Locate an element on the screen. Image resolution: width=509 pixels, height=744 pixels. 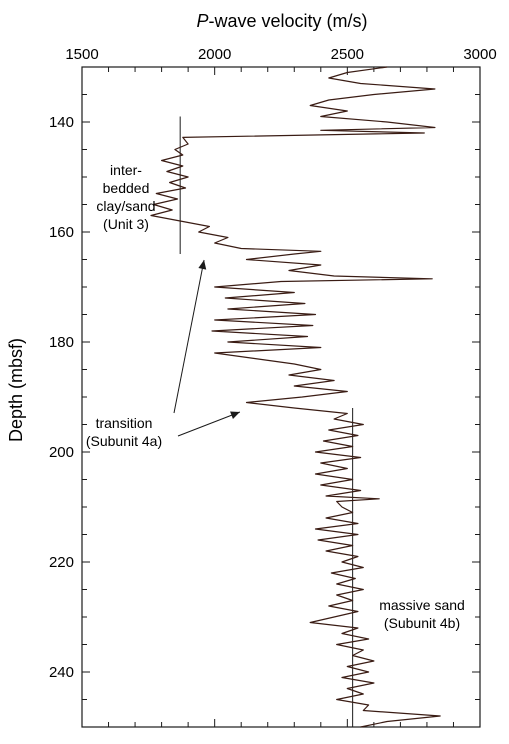
annotation-text-unit4b: (Subunit 4b) is located at coordinates (422, 623).